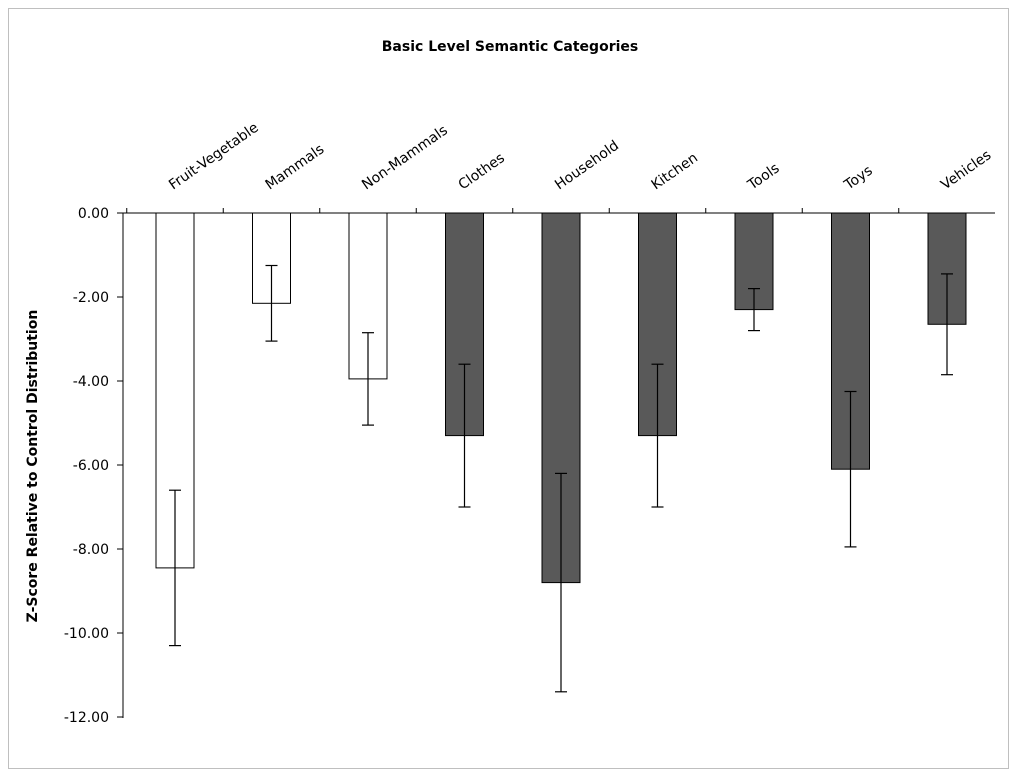 The width and height of the screenshot is (1010, 773). Describe the element at coordinates (93, 214) in the screenshot. I see `y-tick-label: 0.00` at that location.